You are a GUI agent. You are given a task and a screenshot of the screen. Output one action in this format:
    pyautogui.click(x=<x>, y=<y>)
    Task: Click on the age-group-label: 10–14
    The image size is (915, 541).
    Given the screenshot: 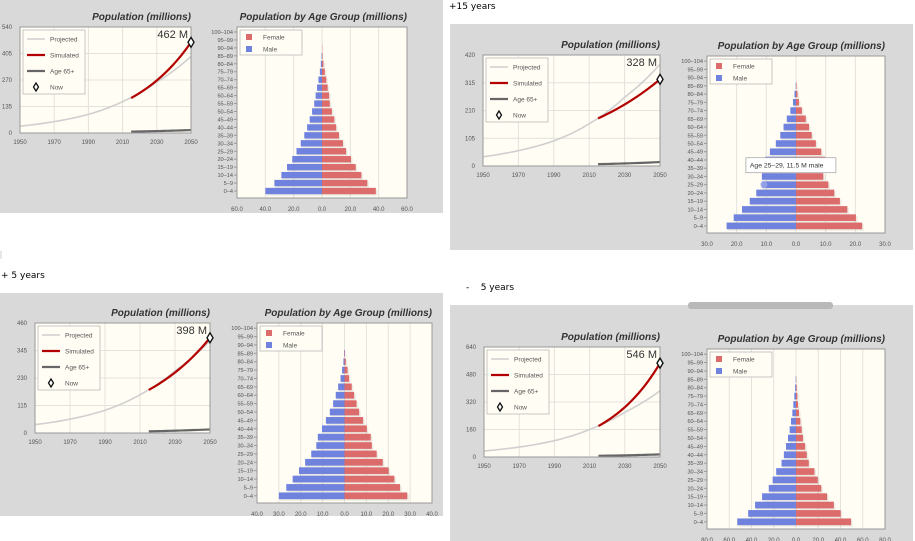 What is the action you would take?
    pyautogui.click(x=225, y=176)
    